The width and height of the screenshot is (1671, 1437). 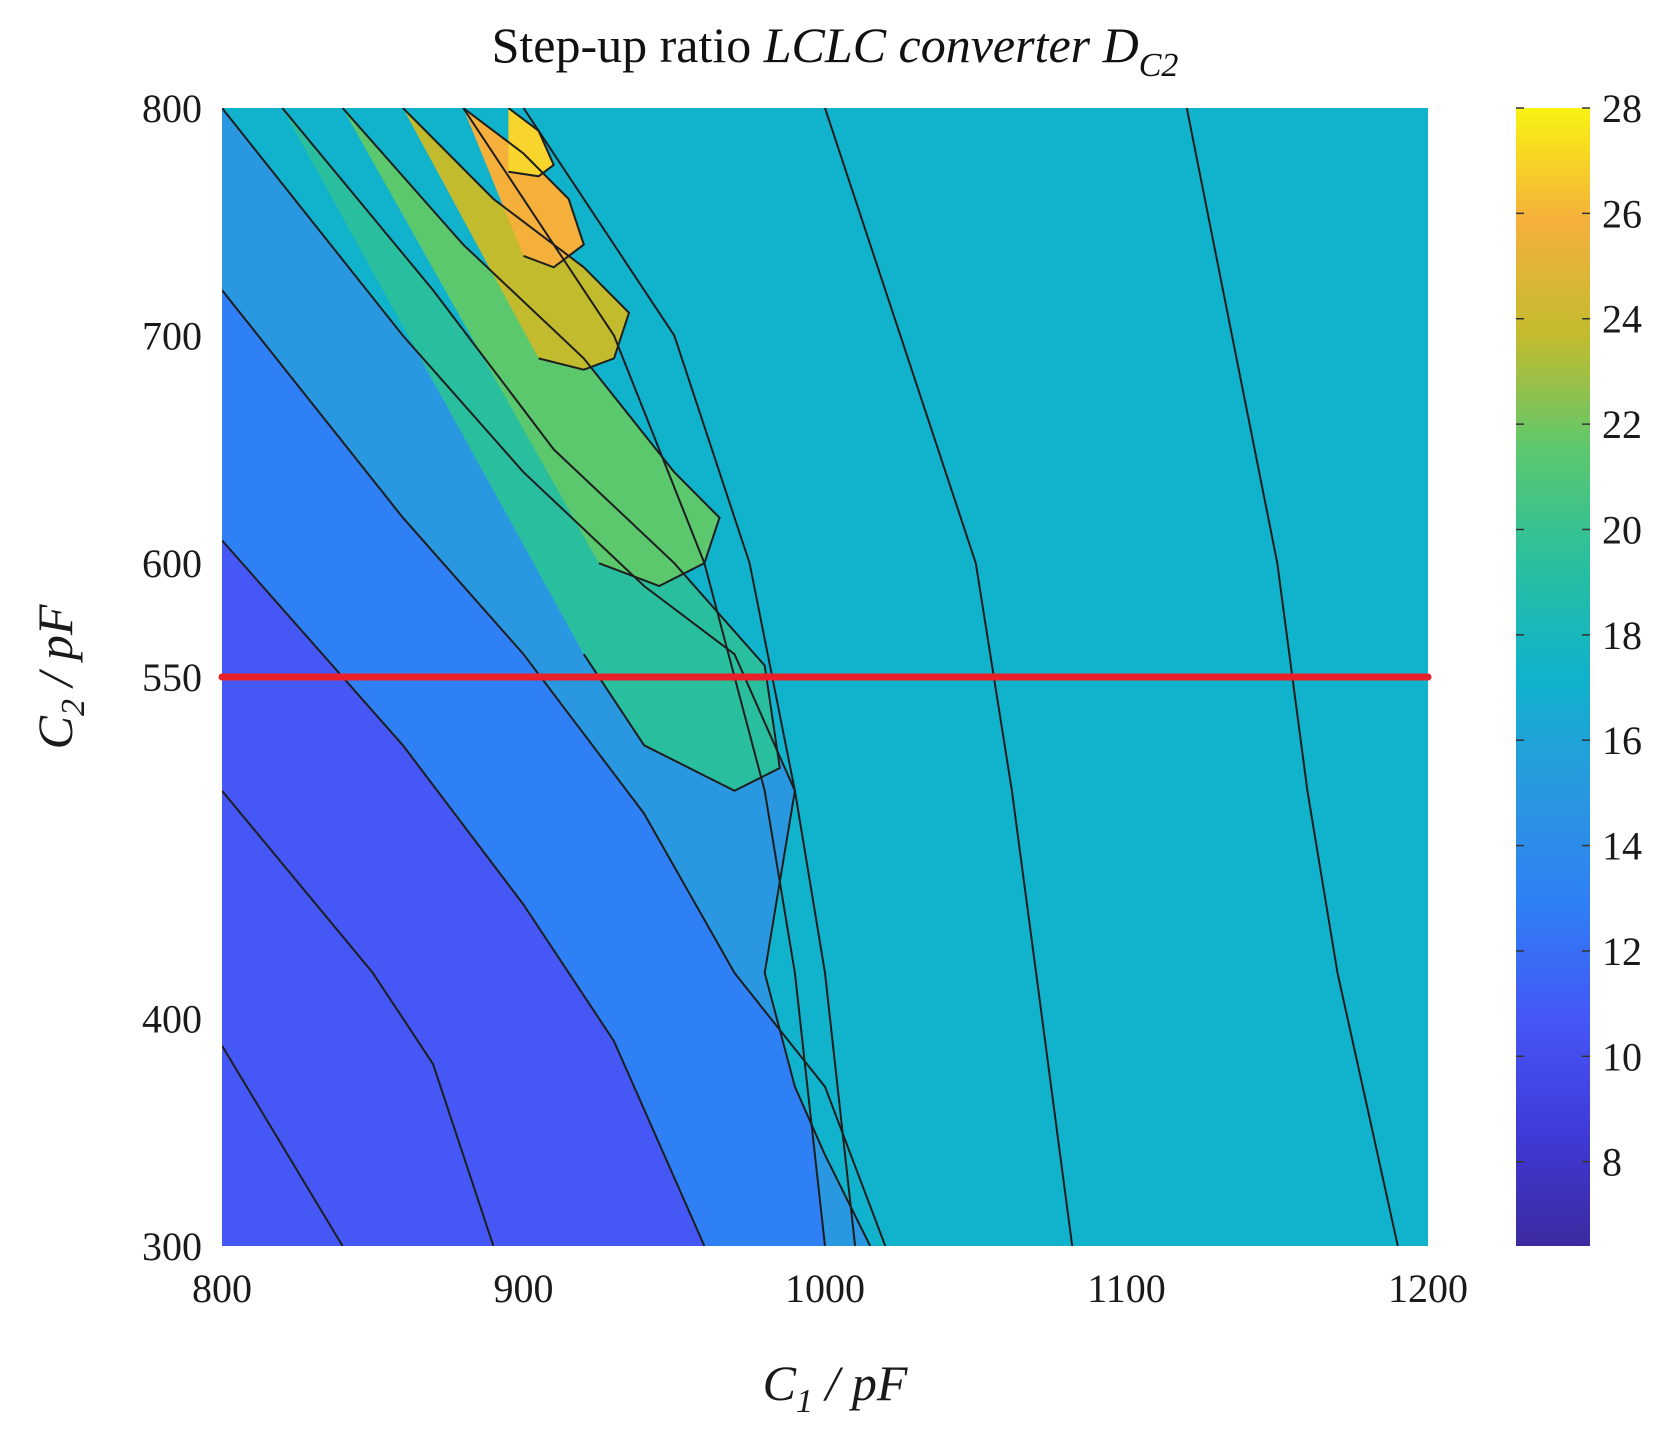 What do you see at coordinates (1622, 846) in the screenshot?
I see `colorbar-tick-label-14: 14` at bounding box center [1622, 846].